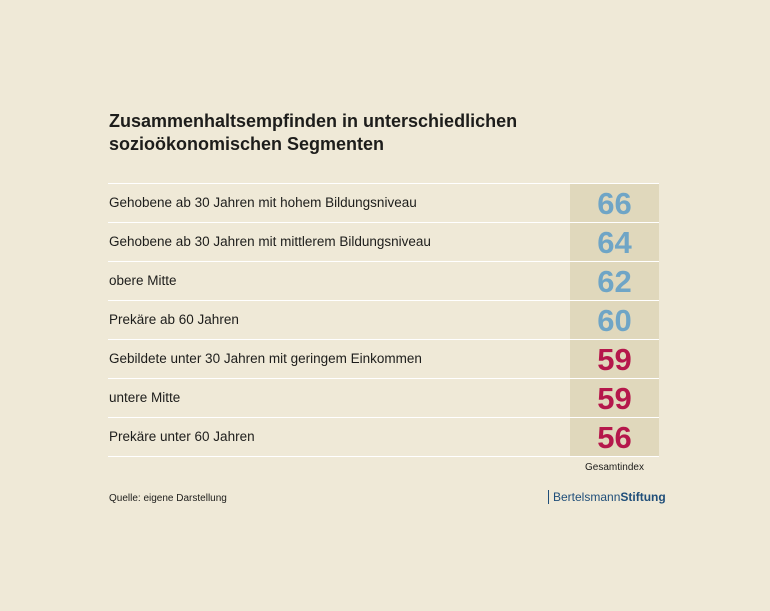  What do you see at coordinates (182, 436) in the screenshot?
I see `row-label: Prekäre unter 60 Jahren` at bounding box center [182, 436].